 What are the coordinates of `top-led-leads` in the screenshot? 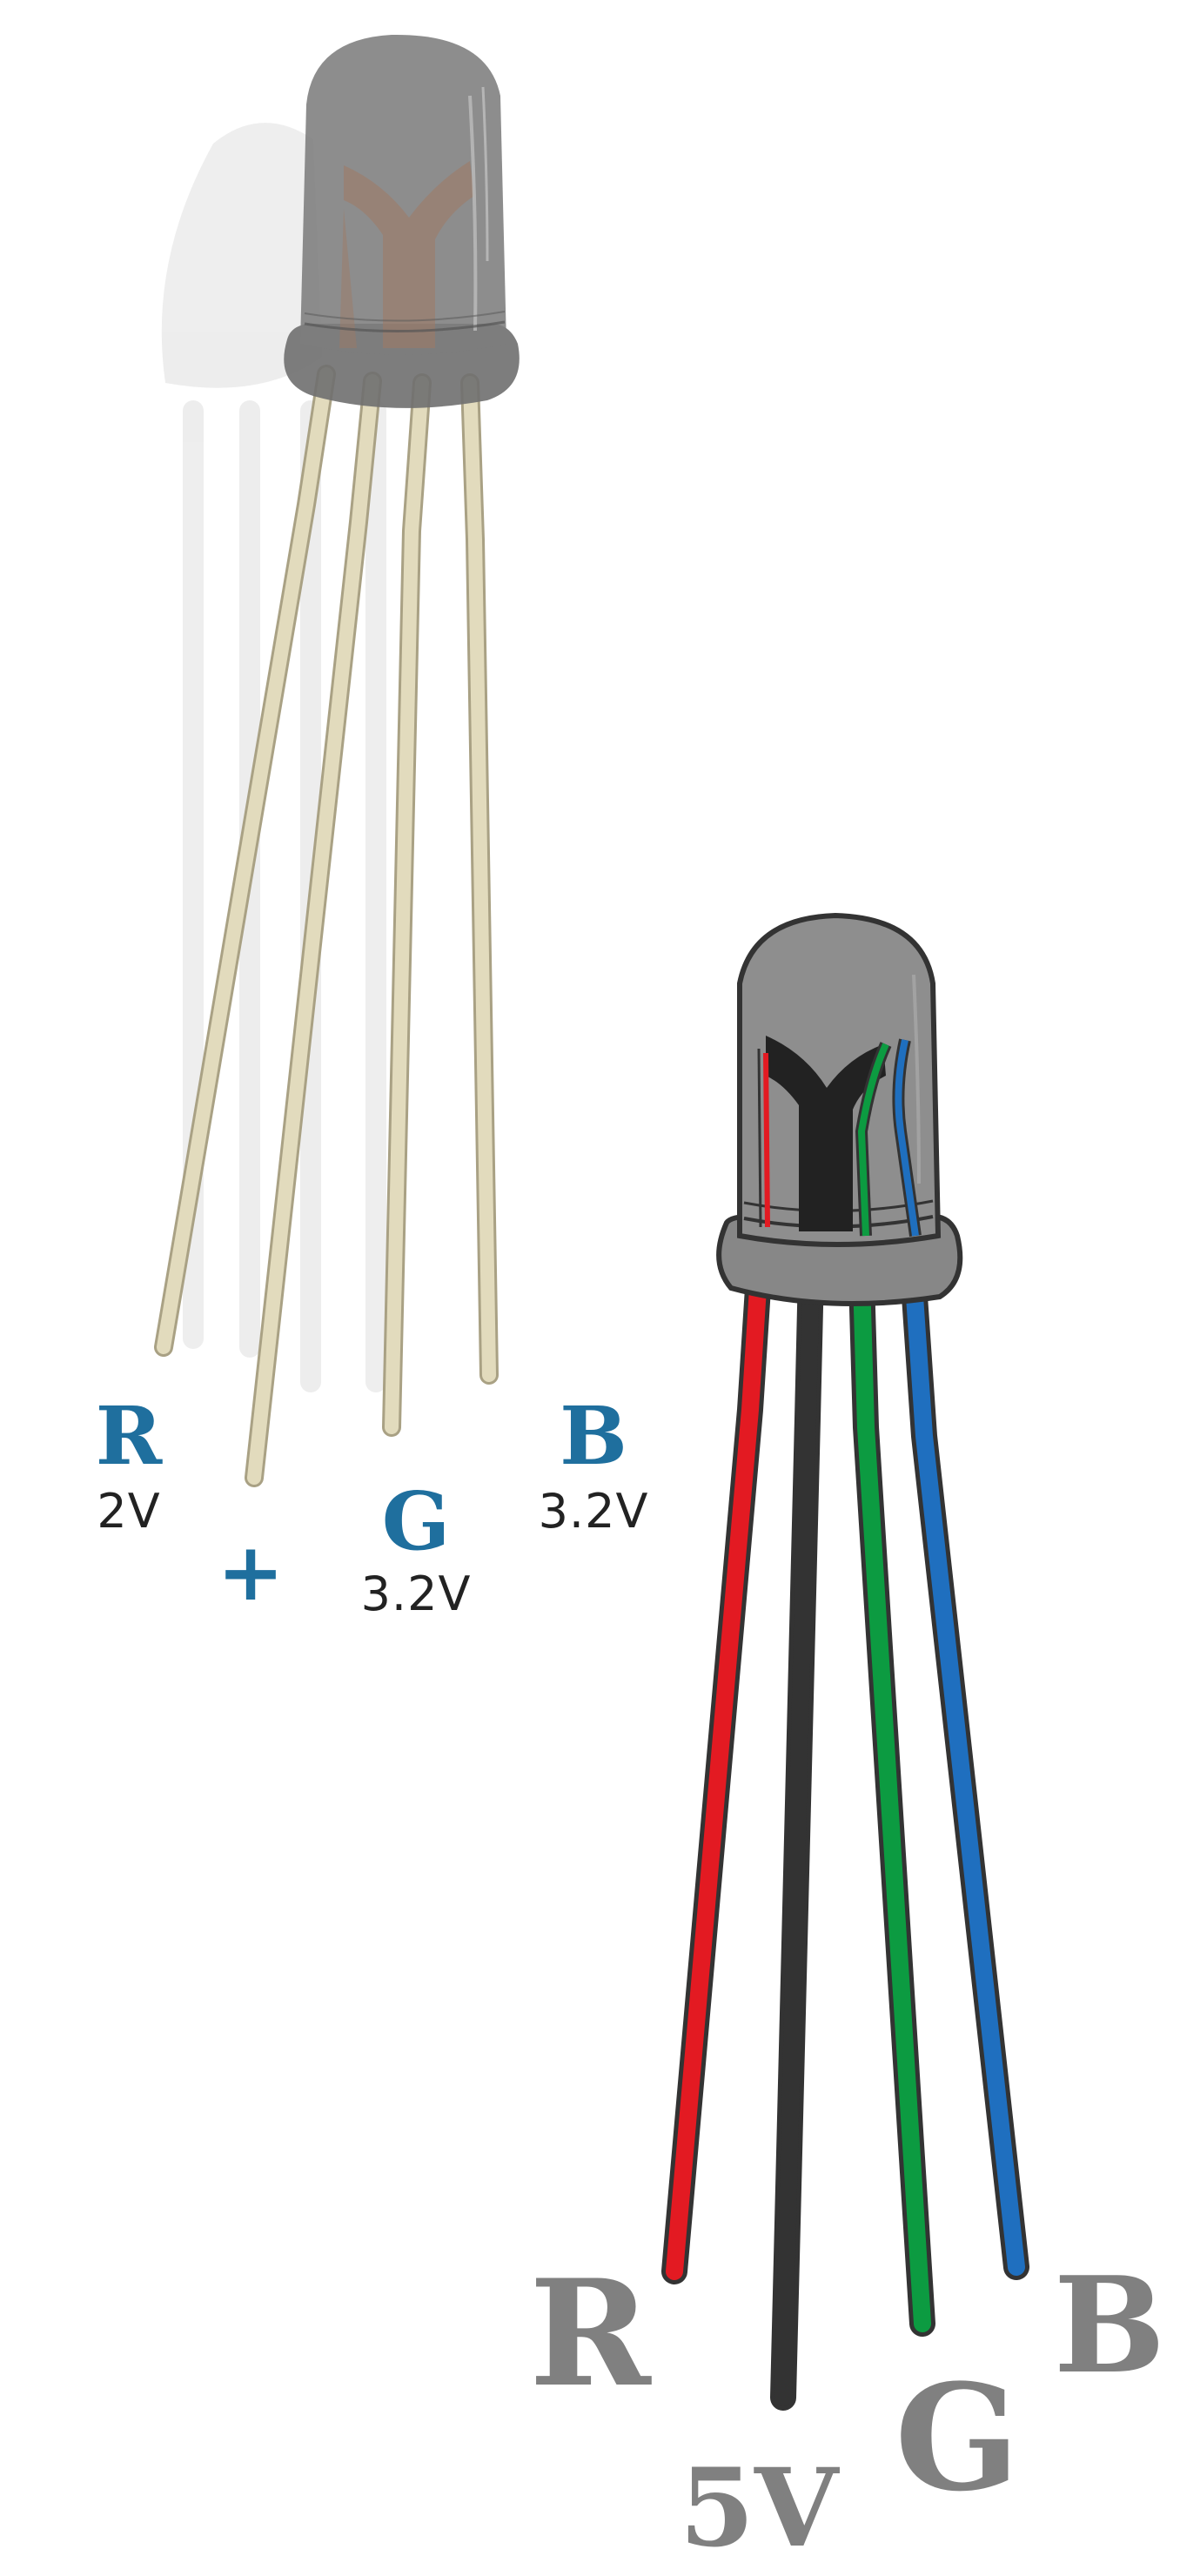 It's located at (326, 926).